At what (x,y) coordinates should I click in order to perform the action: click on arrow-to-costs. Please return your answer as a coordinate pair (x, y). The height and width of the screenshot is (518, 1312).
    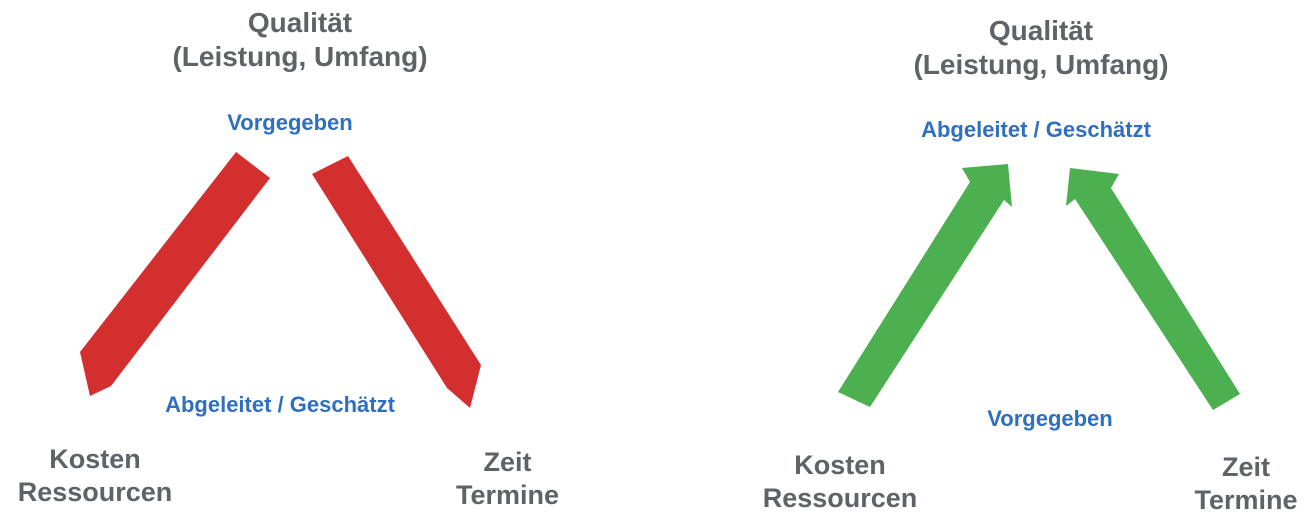
    Looking at the image, I should click on (175, 274).